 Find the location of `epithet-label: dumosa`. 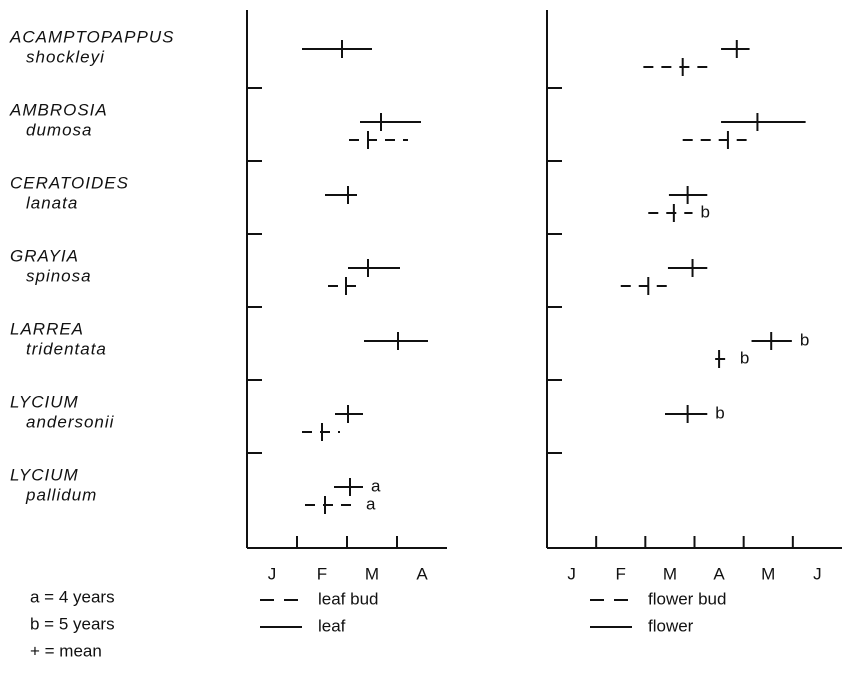

epithet-label: dumosa is located at coordinates (59, 129).